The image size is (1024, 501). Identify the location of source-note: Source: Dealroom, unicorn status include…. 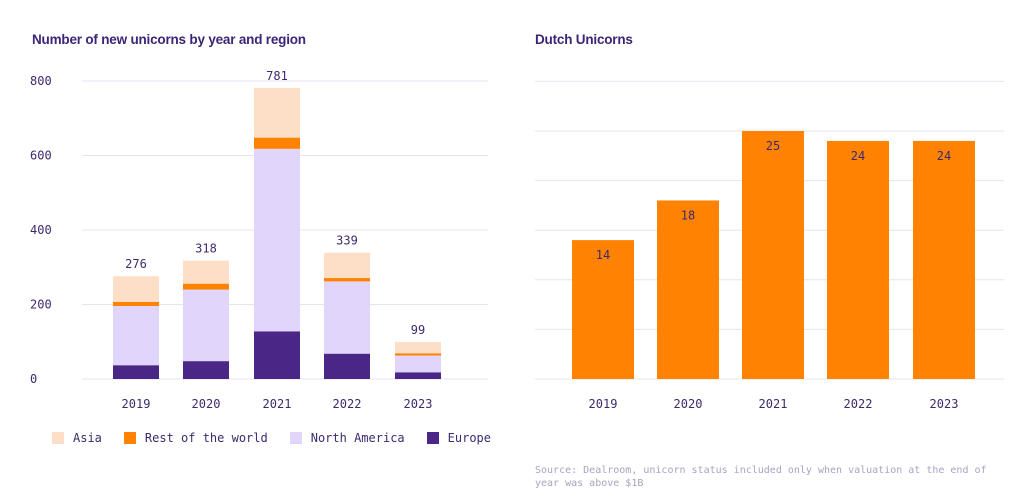
(761, 477).